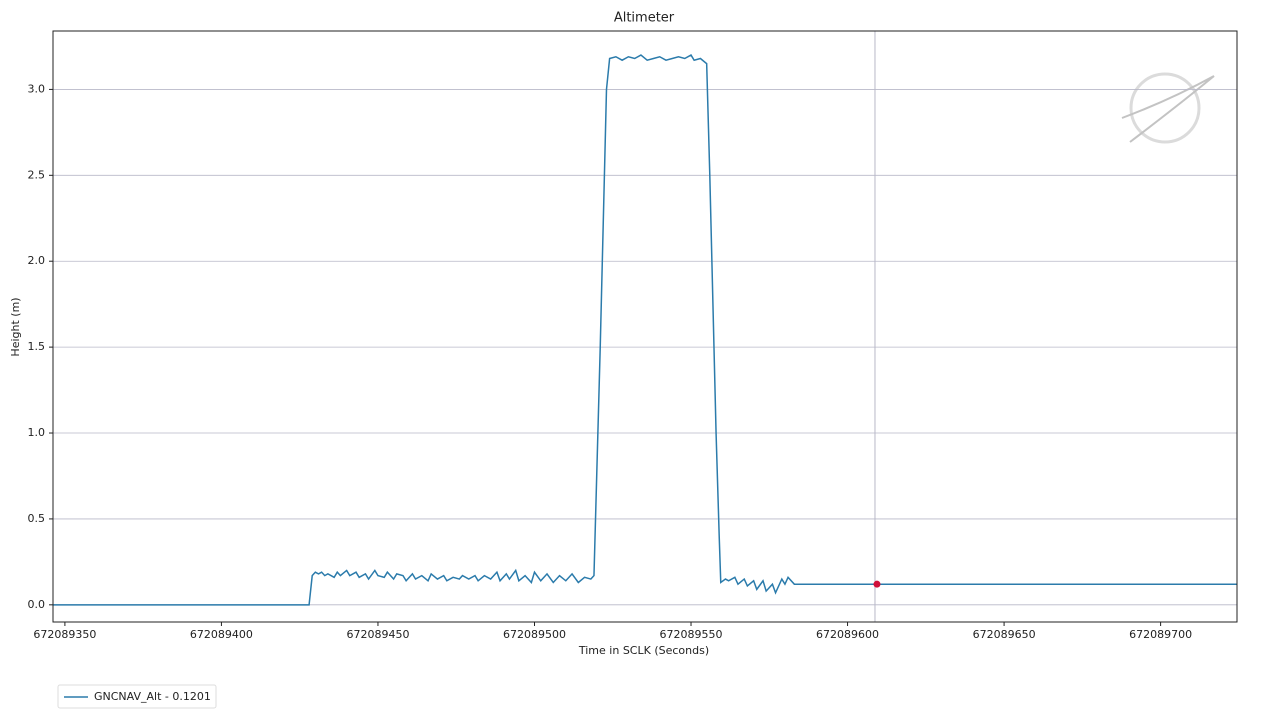 The image size is (1280, 720). What do you see at coordinates (643, 650) in the screenshot?
I see `x-axis-label: Time in SCLK (Seconds)` at bounding box center [643, 650].